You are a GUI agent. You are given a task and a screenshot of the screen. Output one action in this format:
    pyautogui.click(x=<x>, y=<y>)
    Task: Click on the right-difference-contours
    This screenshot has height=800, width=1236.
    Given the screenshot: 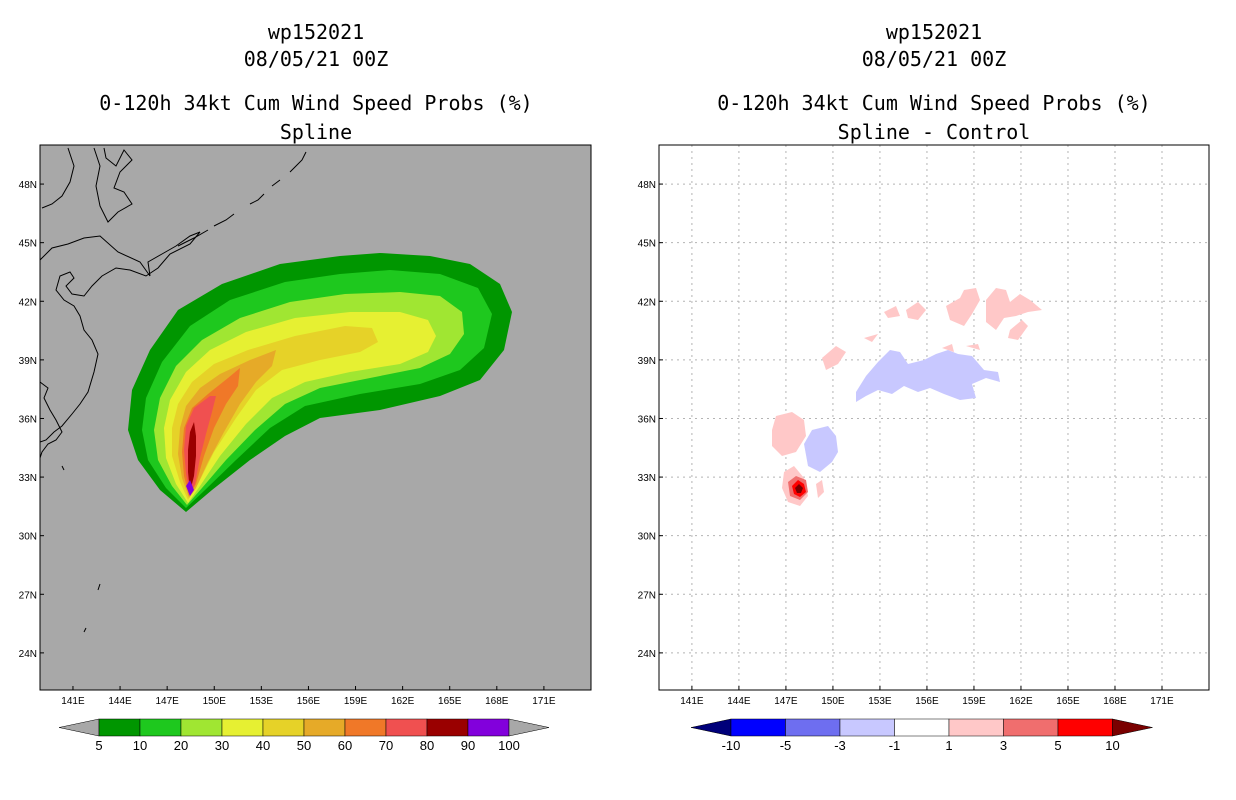 What is the action you would take?
    pyautogui.click(x=907, y=397)
    